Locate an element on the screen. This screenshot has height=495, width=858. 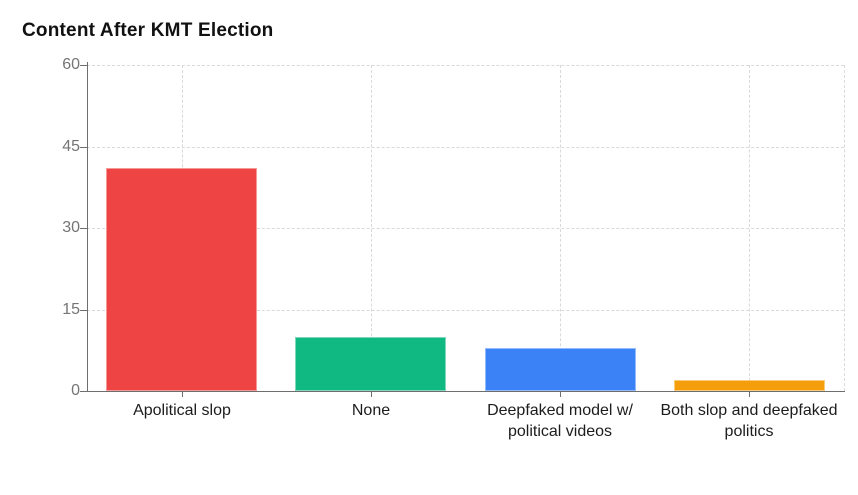
x-axis-line is located at coordinates (466, 391).